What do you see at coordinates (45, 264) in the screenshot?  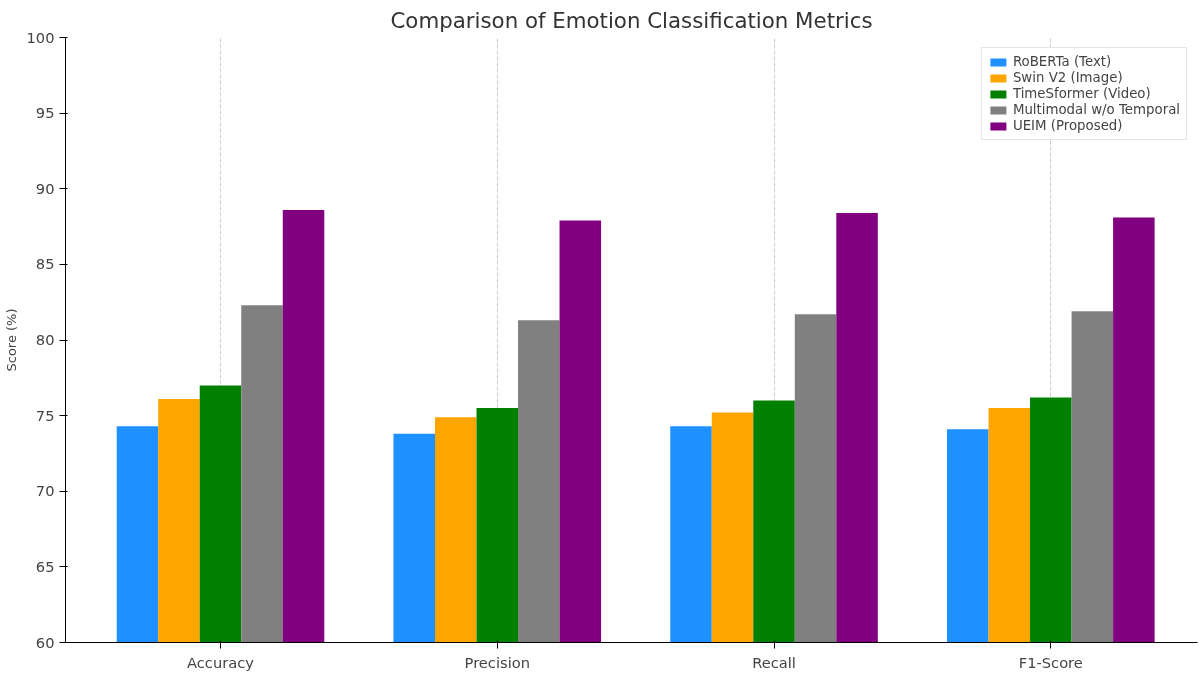 I see `y-tick-label: 85` at bounding box center [45, 264].